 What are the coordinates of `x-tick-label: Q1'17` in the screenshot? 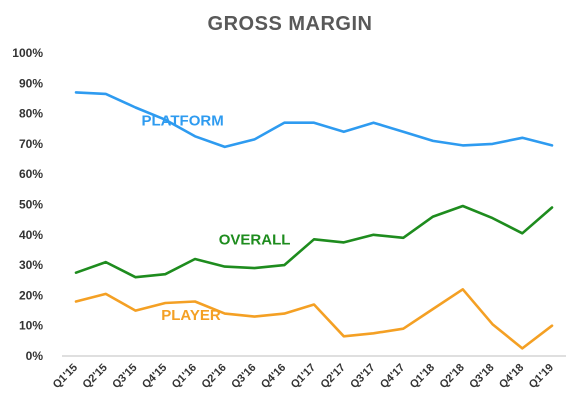 It's located at (303, 376).